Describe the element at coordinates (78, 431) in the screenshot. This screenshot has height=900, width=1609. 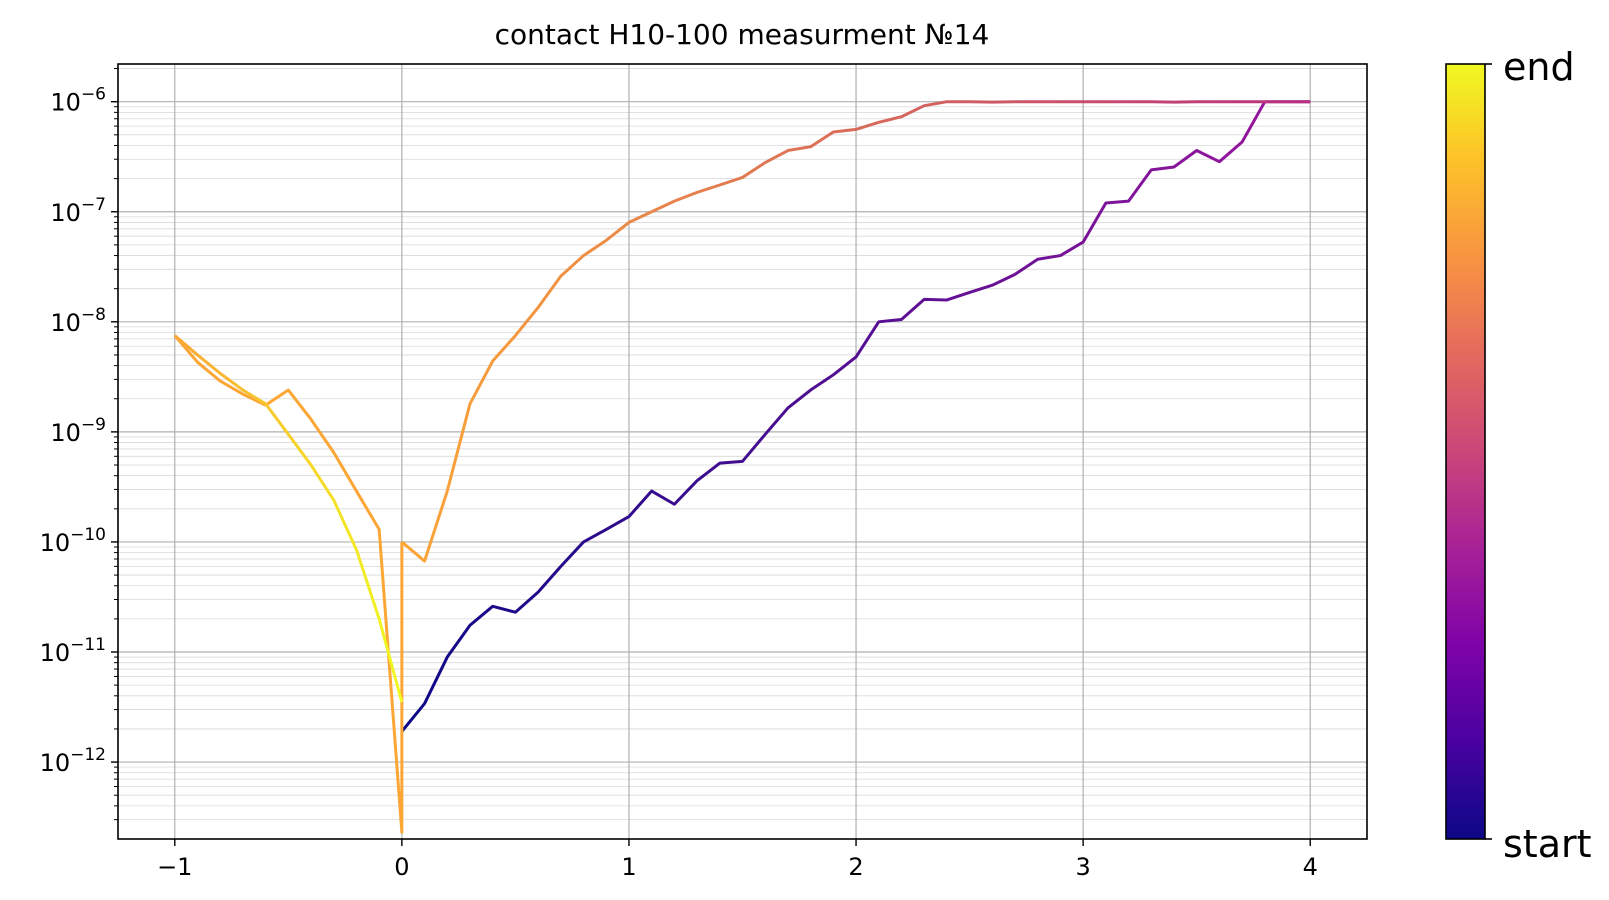
I see `y-tick-label: 10⁻⁹` at that location.